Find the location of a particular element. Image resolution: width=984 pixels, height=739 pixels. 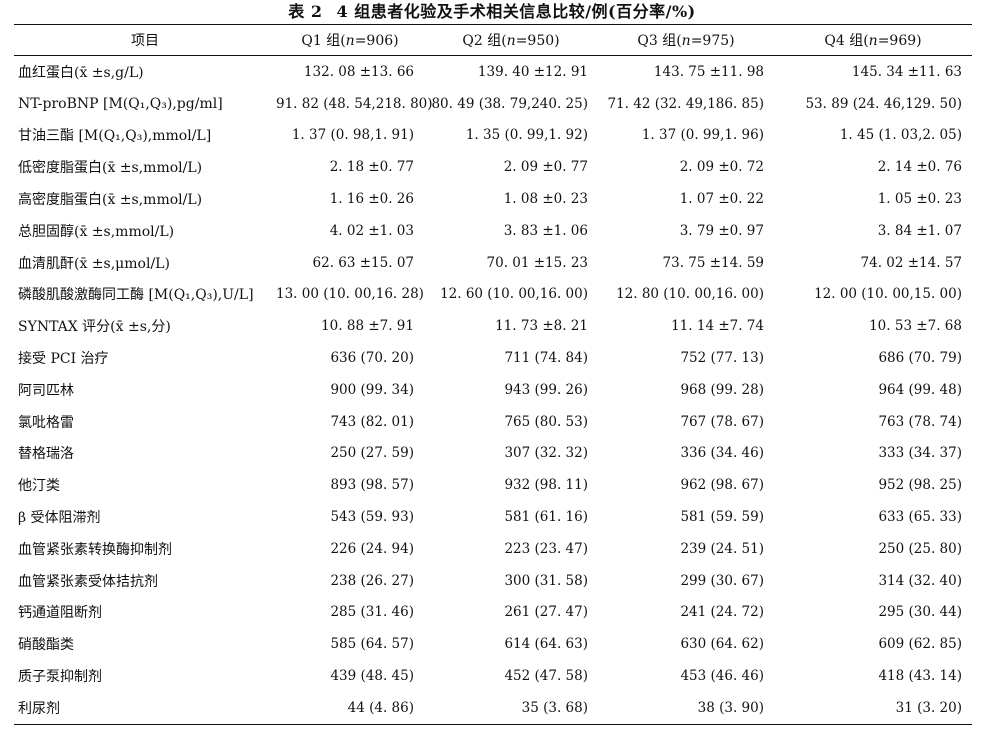

header-group-q4: Q4 组(n=969) is located at coordinates (873, 41).